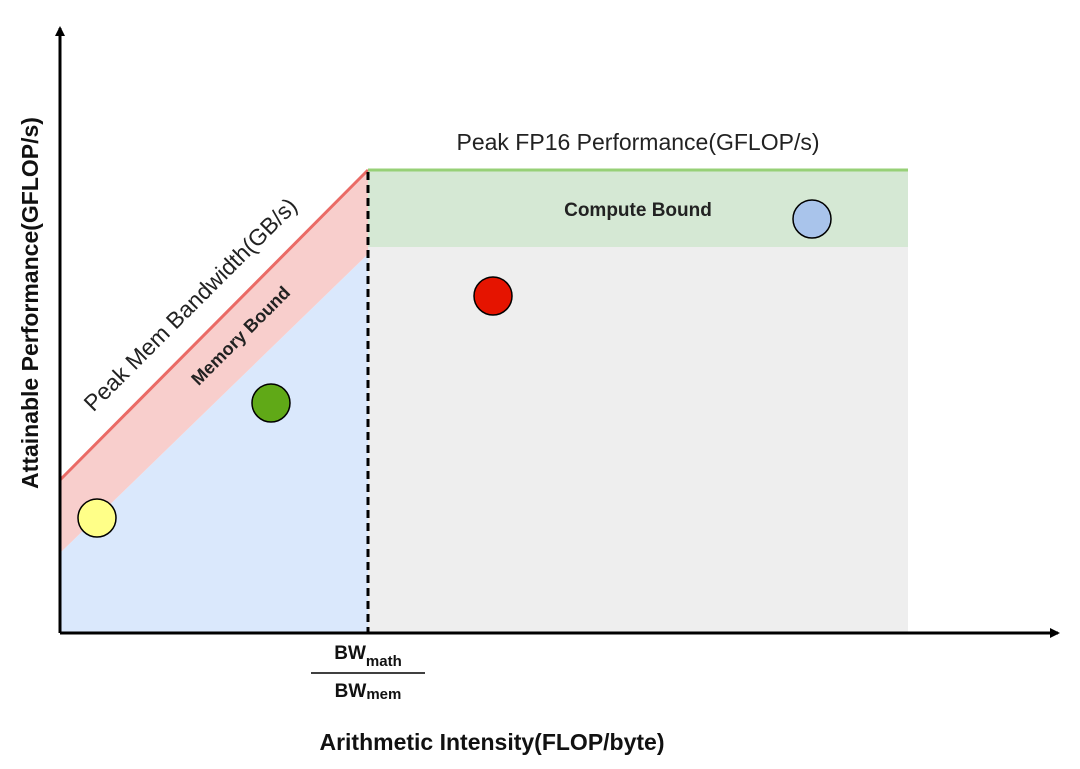 Image resolution: width=1080 pixels, height=769 pixels. What do you see at coordinates (350, 653) in the screenshot?
I see `ridge-numerator-main: BW` at bounding box center [350, 653].